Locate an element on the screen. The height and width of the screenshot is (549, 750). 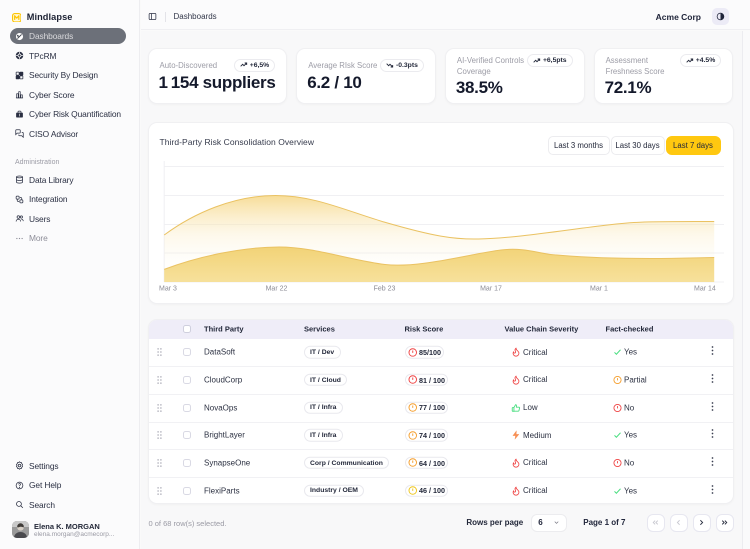
svg-text: Mar 1 is located at coordinates (599, 289).